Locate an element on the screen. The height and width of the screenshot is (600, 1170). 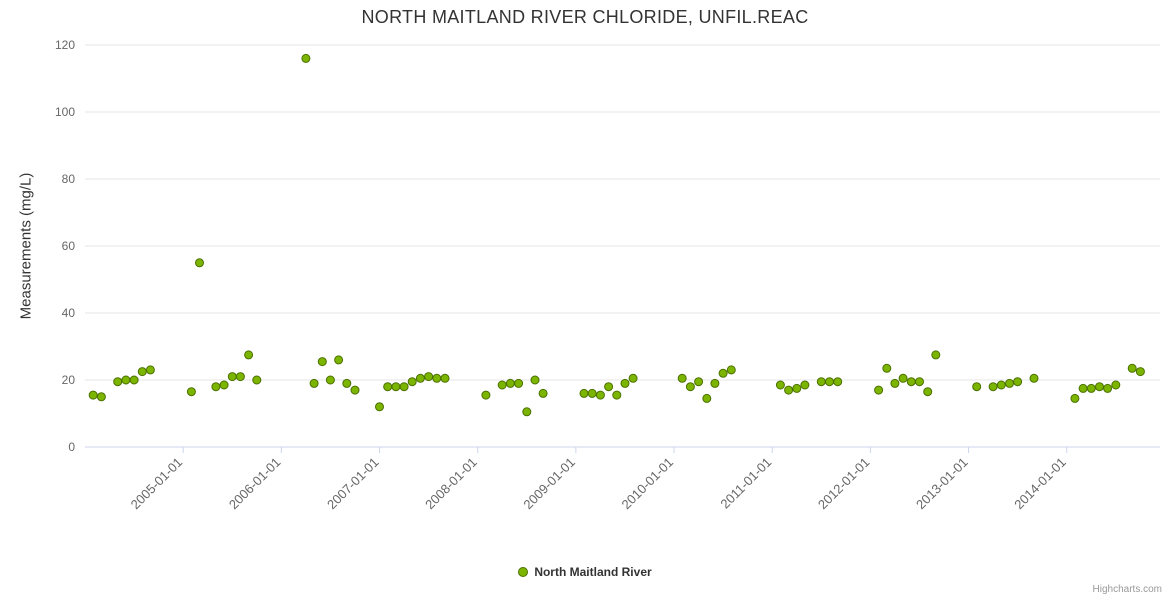
credits-link: Highcharts.com is located at coordinates (1127, 589).